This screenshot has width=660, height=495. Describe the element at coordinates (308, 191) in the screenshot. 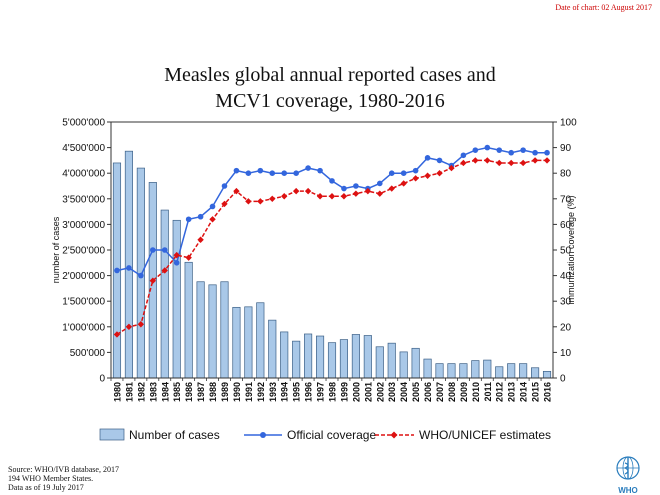

I see `estimate-point-1996` at that location.